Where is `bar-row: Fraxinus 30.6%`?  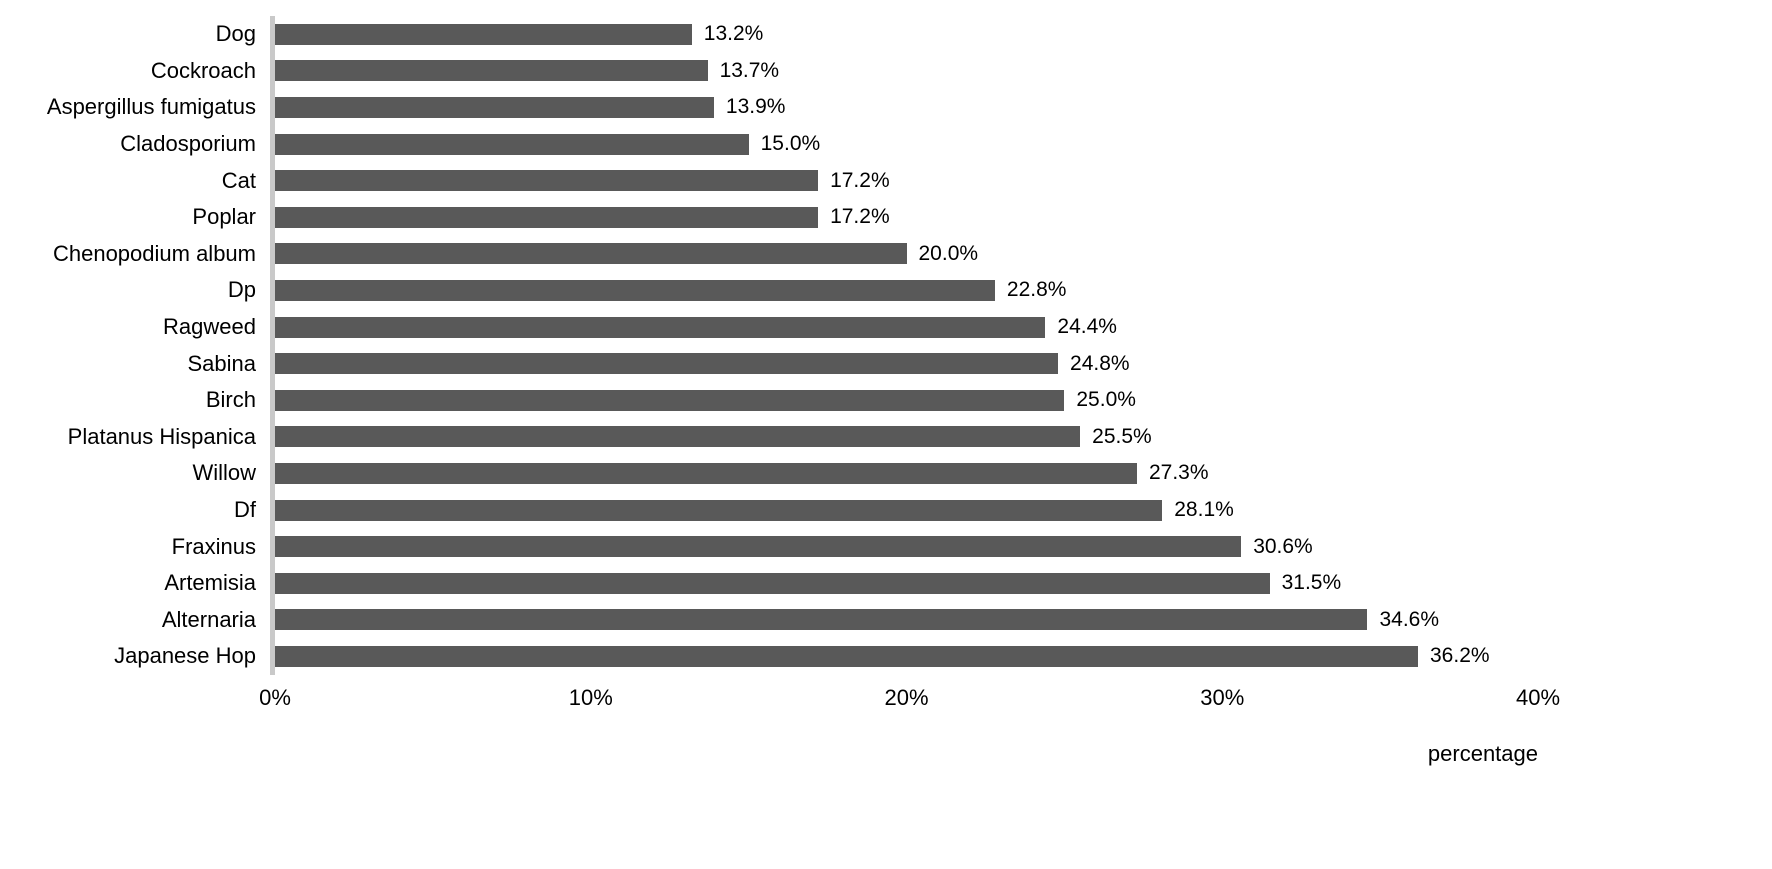 bar-row: Fraxinus 30.6% is located at coordinates (769, 546).